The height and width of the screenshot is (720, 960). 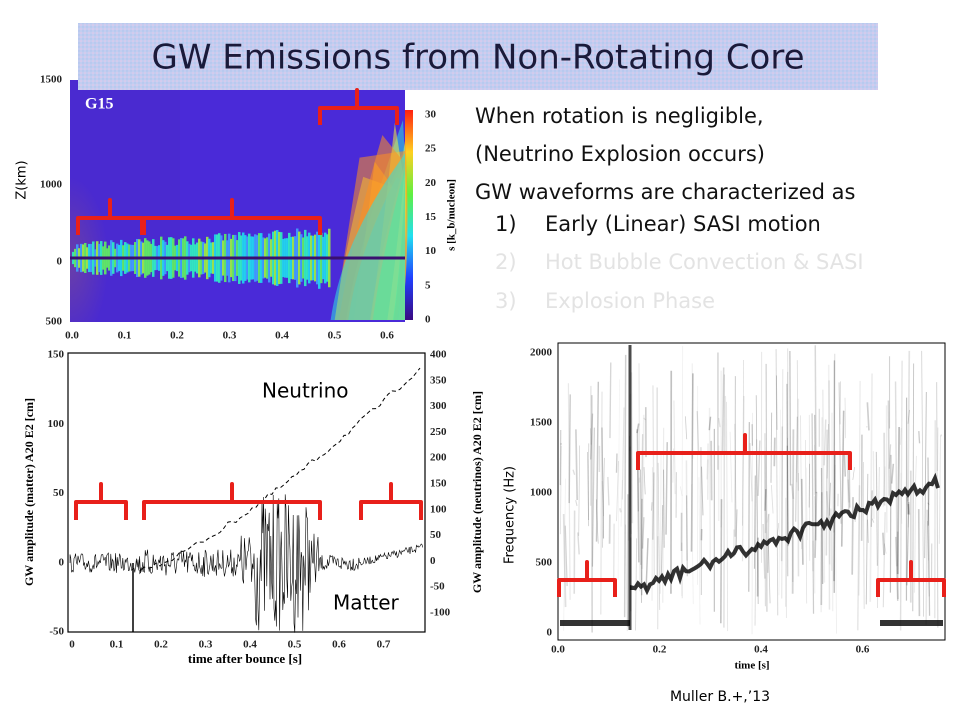 What do you see at coordinates (125, 201) in the screenshot?
I see `plot-shade` at bounding box center [125, 201].